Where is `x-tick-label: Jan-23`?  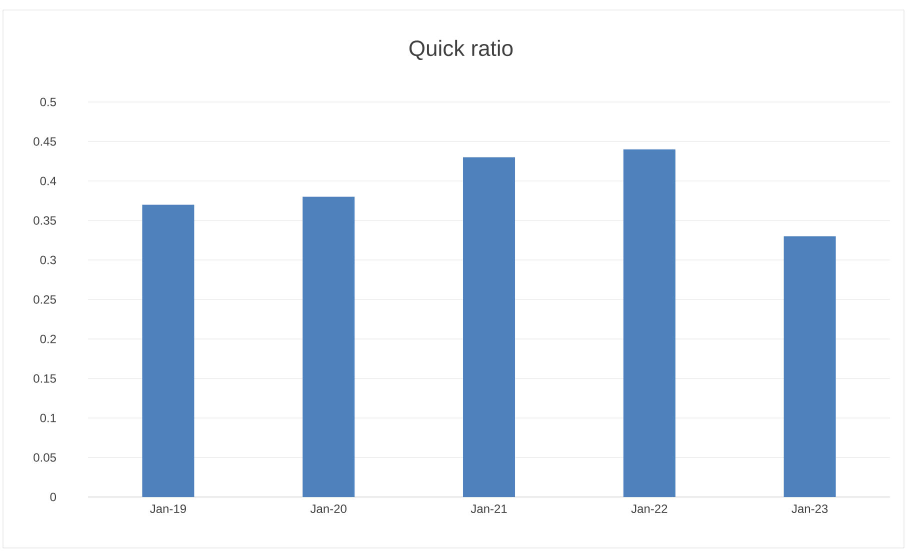 x-tick-label: Jan-23 is located at coordinates (810, 509).